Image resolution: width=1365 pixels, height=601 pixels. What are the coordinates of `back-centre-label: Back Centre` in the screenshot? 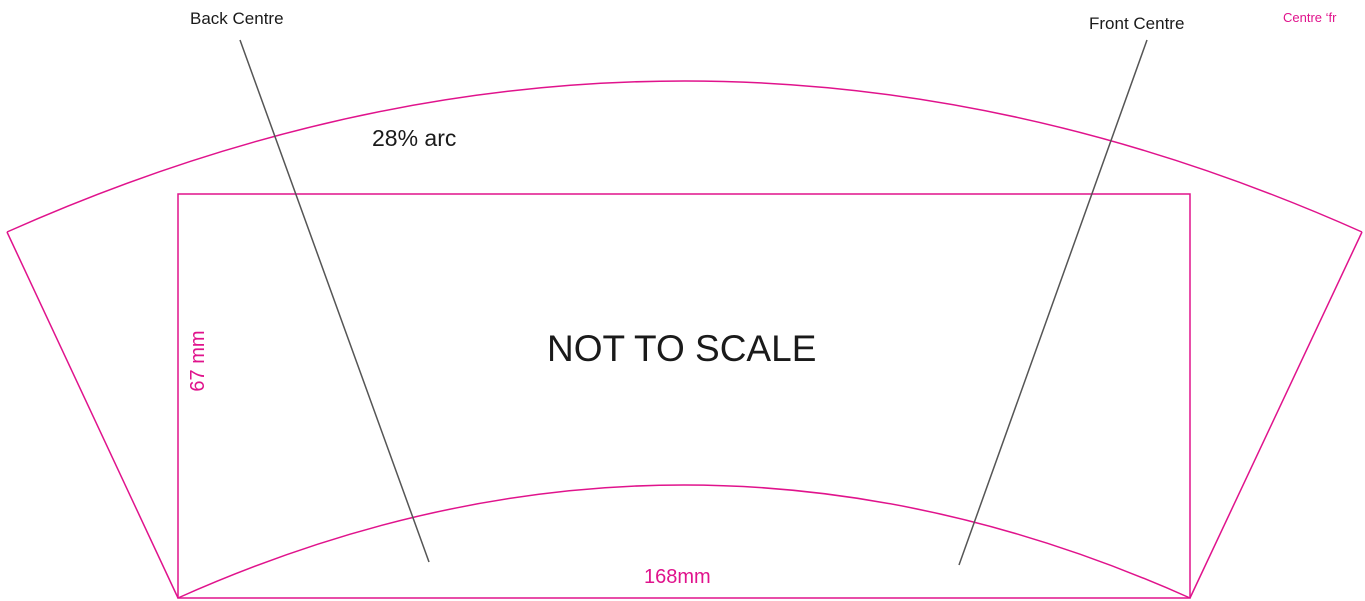 It's located at (237, 18).